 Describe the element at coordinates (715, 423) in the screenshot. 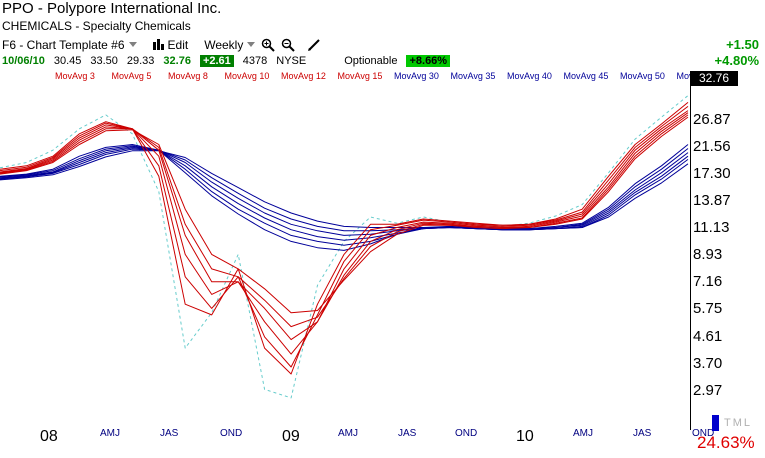

I see `rs-bar` at that location.